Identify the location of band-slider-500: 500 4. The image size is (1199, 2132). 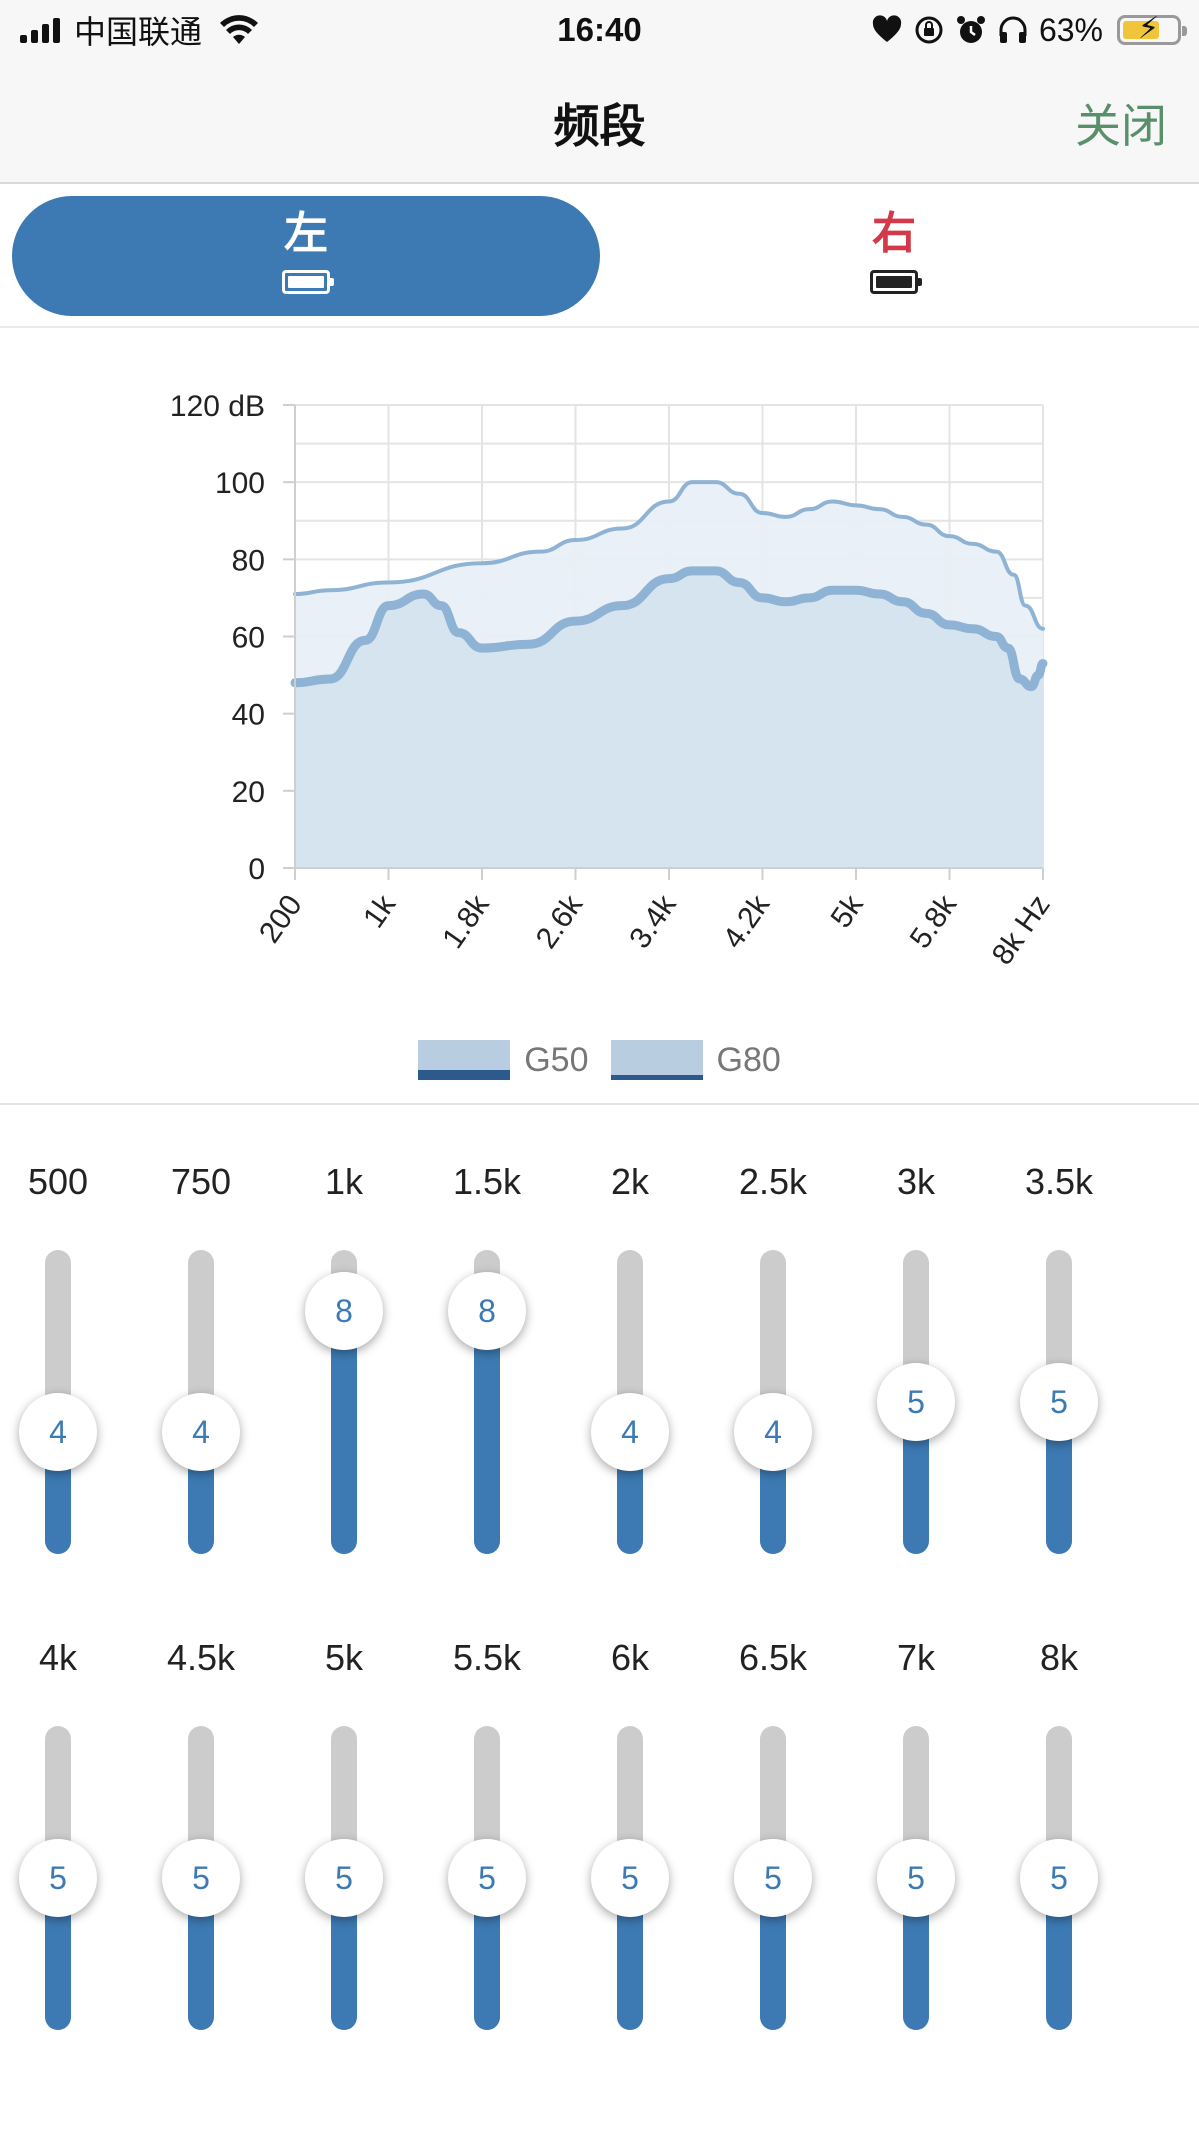
(61, 1382).